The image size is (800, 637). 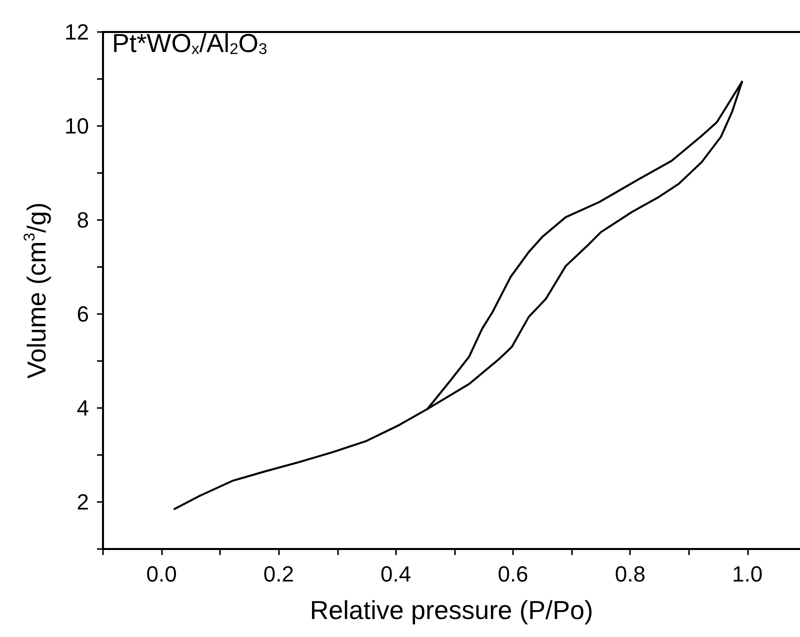 What do you see at coordinates (161, 574) in the screenshot?
I see `x-tick-label: 0.0` at bounding box center [161, 574].